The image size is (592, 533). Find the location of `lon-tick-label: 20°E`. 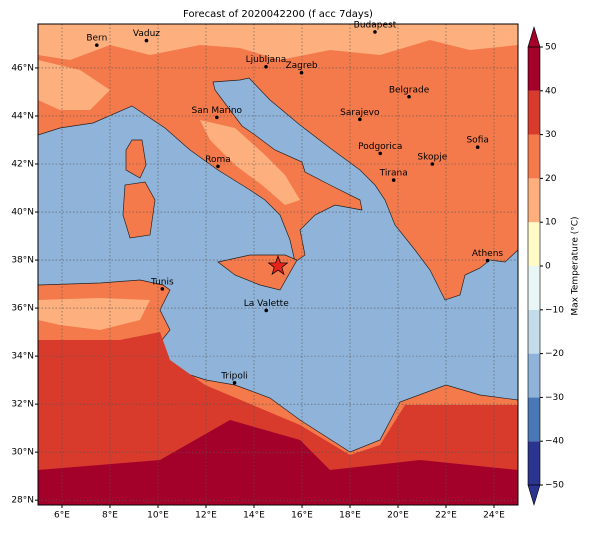

lon-tick-label: 20°E is located at coordinates (398, 516).